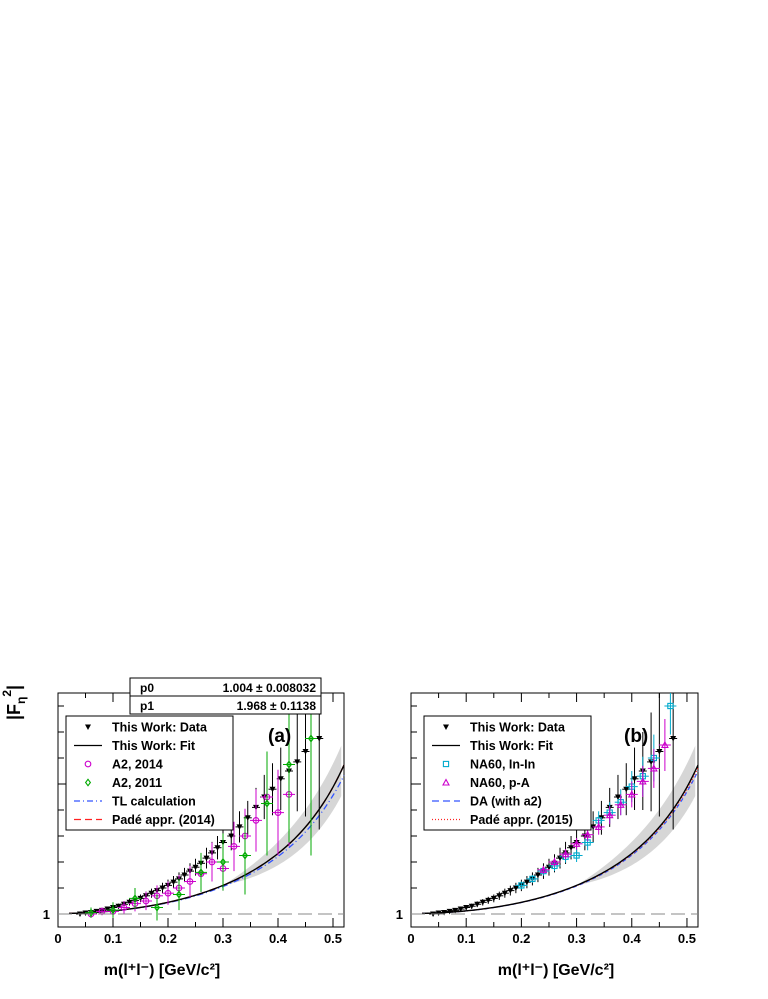 This screenshot has height=999, width=768. What do you see at coordinates (270, 688) in the screenshot?
I see `p0-value: 1.004 ± 0.008032` at bounding box center [270, 688].